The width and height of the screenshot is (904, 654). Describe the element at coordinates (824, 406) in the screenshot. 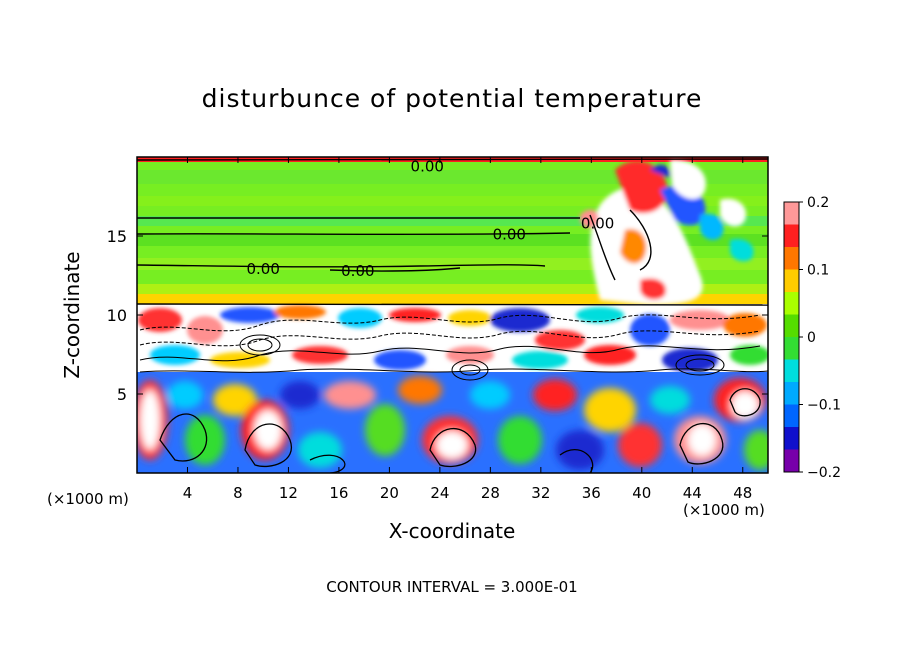

I see `colorbar-tick-label: −0.1` at that location.